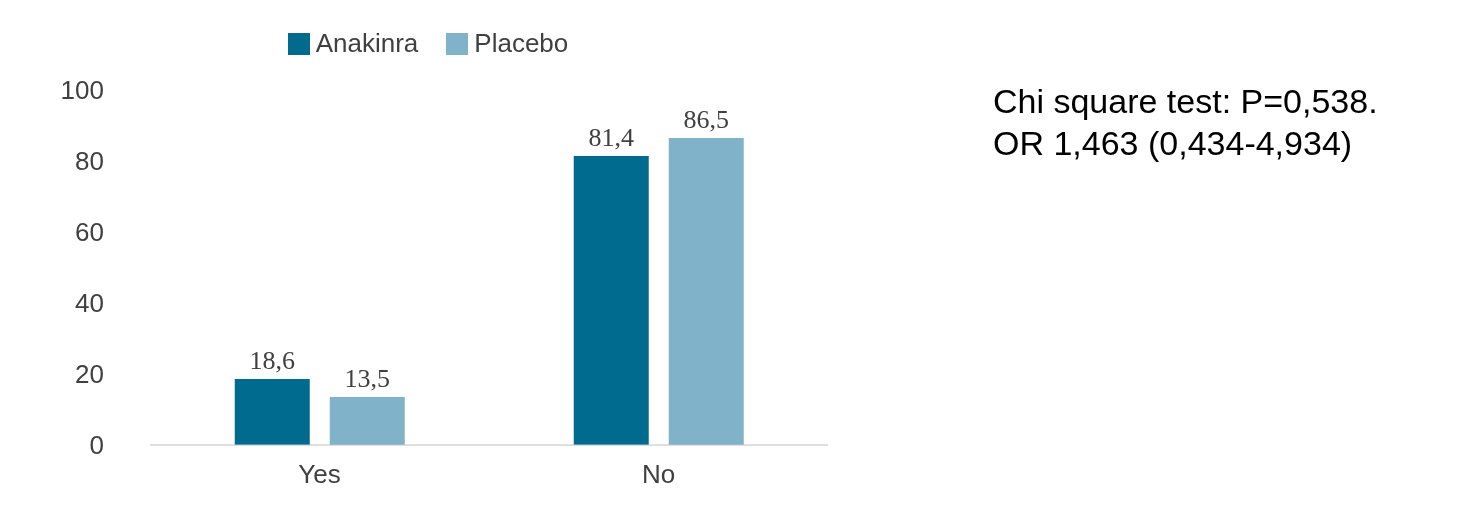 This screenshot has width=1481, height=510. What do you see at coordinates (89, 303) in the screenshot?
I see `y-tick-label: 40` at bounding box center [89, 303].